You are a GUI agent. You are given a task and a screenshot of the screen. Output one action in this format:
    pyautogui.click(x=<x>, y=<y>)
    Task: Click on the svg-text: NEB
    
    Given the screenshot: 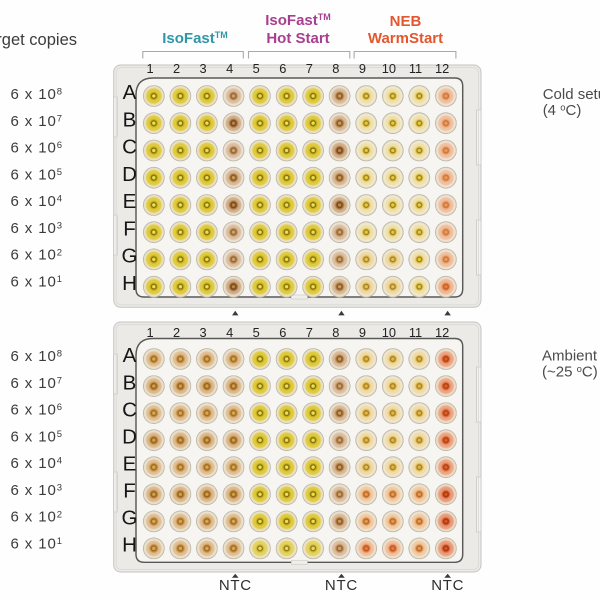 What is the action you would take?
    pyautogui.click(x=406, y=21)
    